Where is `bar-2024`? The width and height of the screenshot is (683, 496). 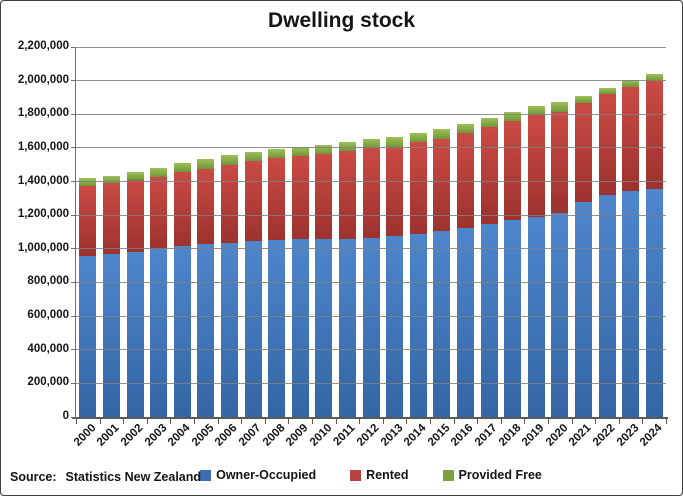 bar-2024 is located at coordinates (654, 232).